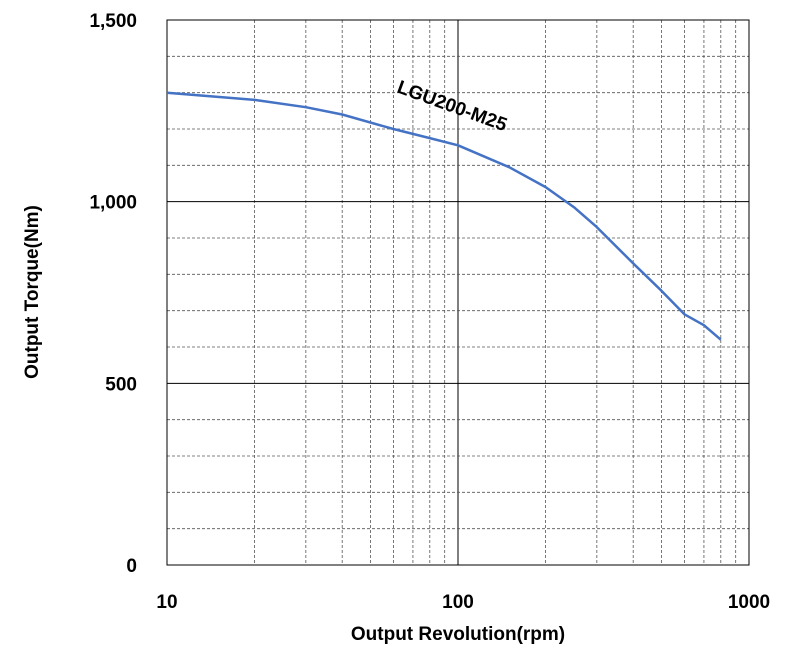  I want to click on x-tick-labels: 10 100 1000, so click(463, 602).